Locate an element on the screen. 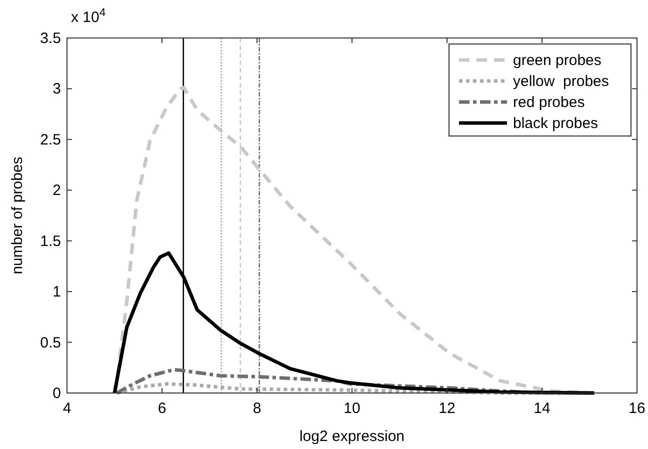 Image resolution: width=648 pixels, height=449 pixels. legend-label: red probes is located at coordinates (549, 102).